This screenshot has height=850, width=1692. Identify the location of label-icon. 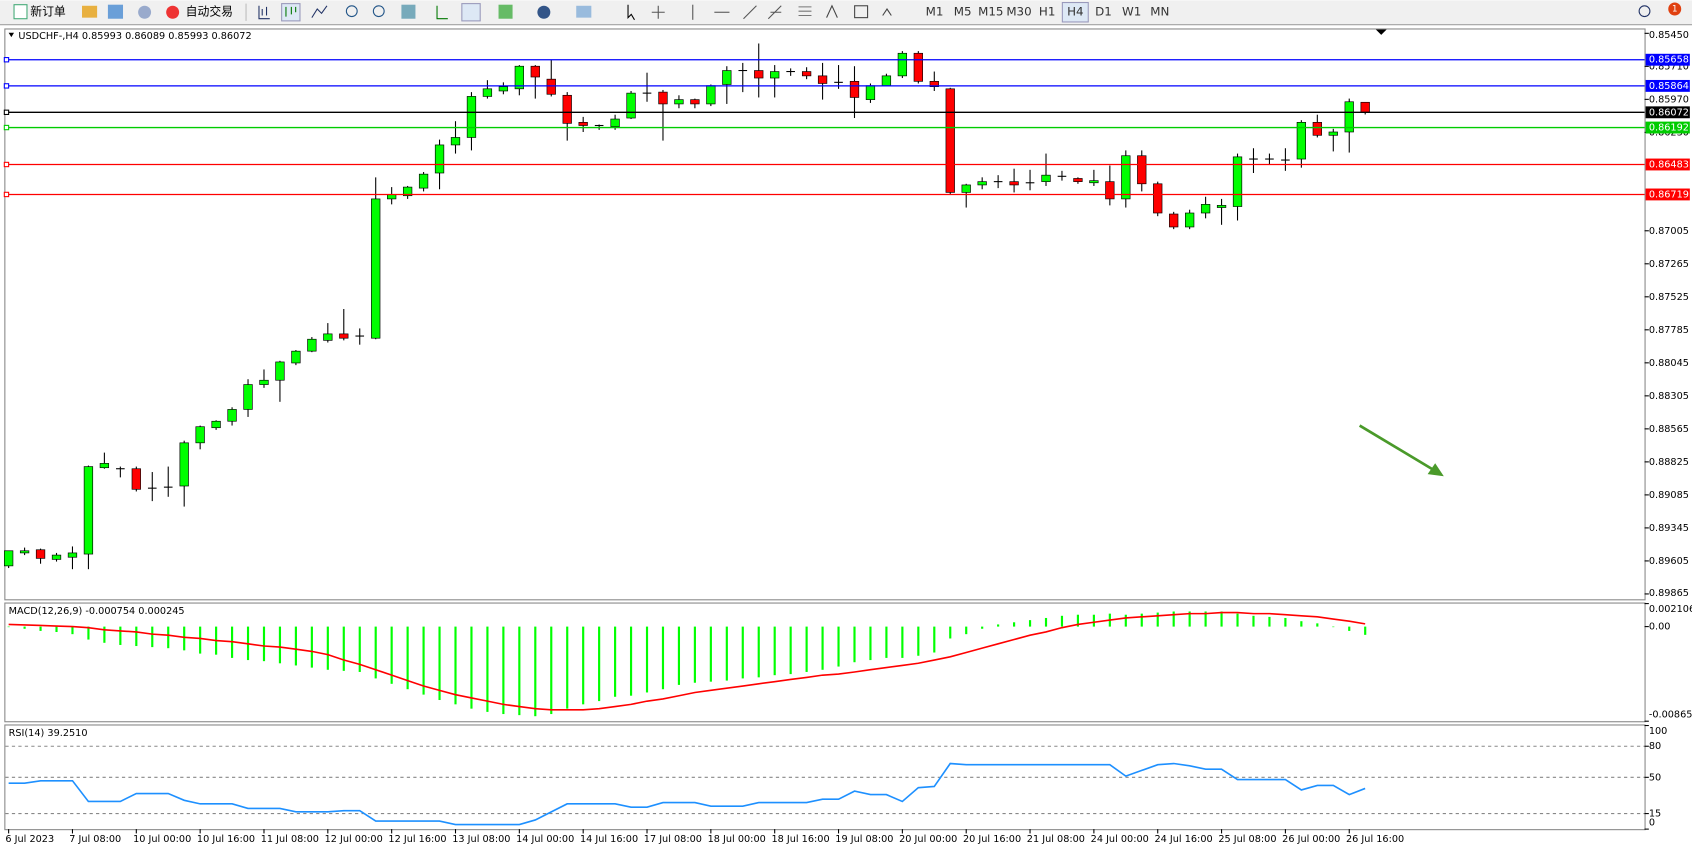
(861, 12).